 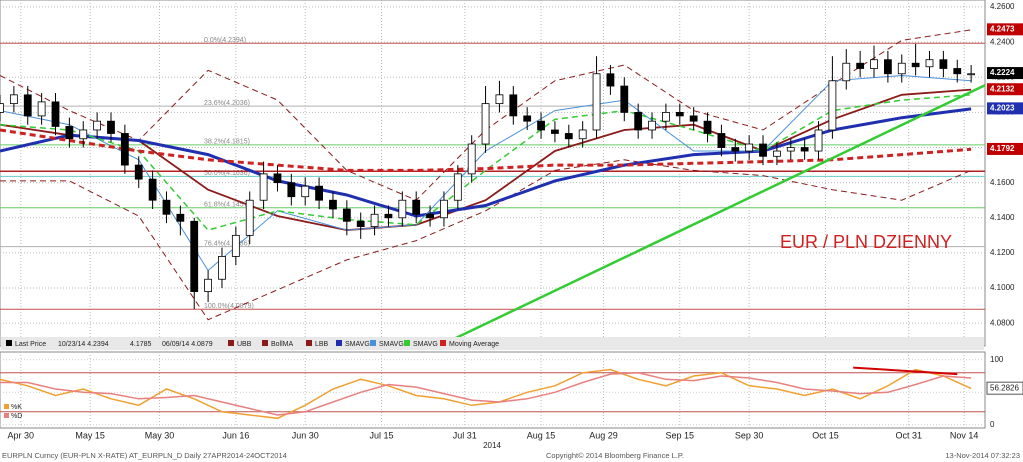 I want to click on osc-label-box, so click(x=1004, y=388).